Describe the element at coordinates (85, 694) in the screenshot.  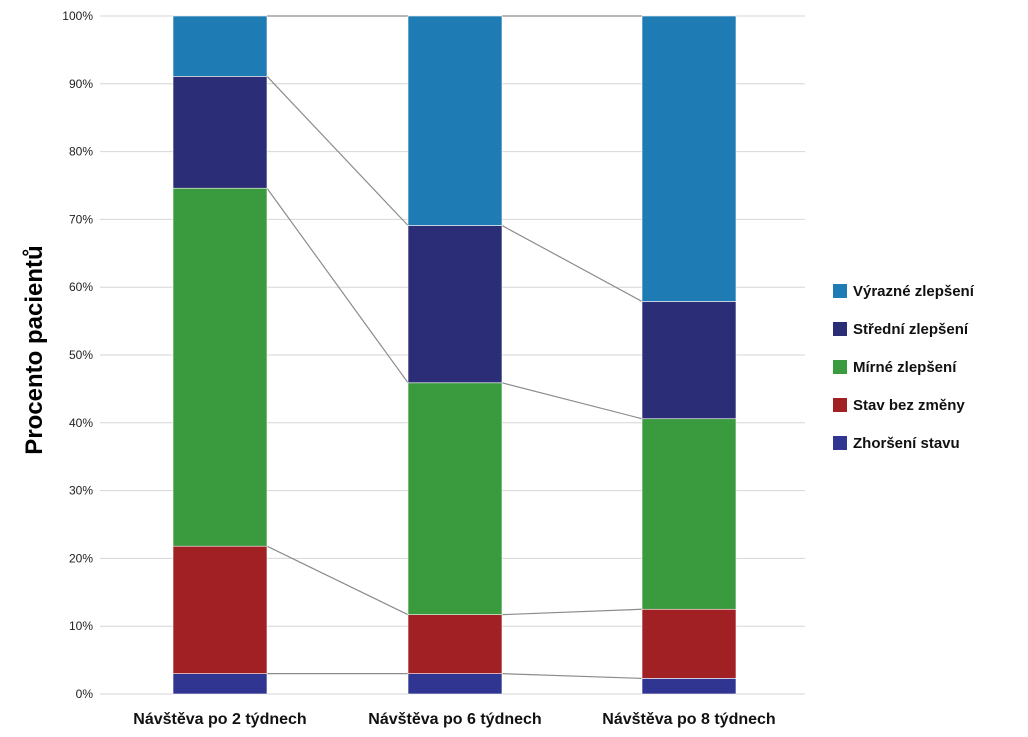
I see `y-tick-label: 0%` at that location.